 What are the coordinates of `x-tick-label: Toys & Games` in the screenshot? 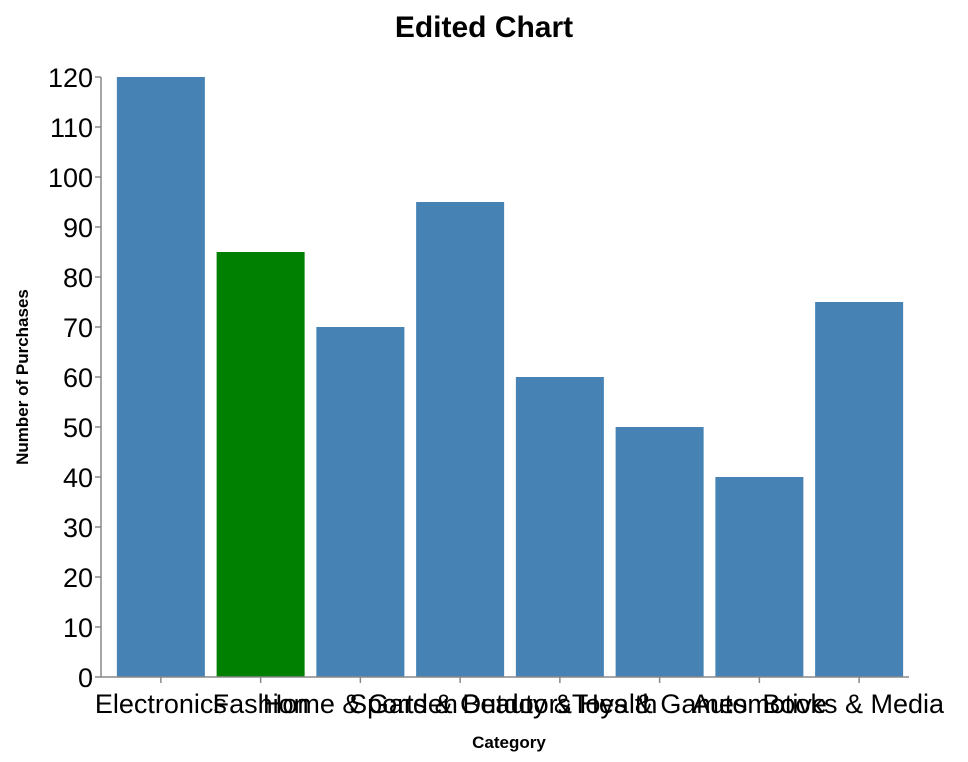 It's located at (660, 704).